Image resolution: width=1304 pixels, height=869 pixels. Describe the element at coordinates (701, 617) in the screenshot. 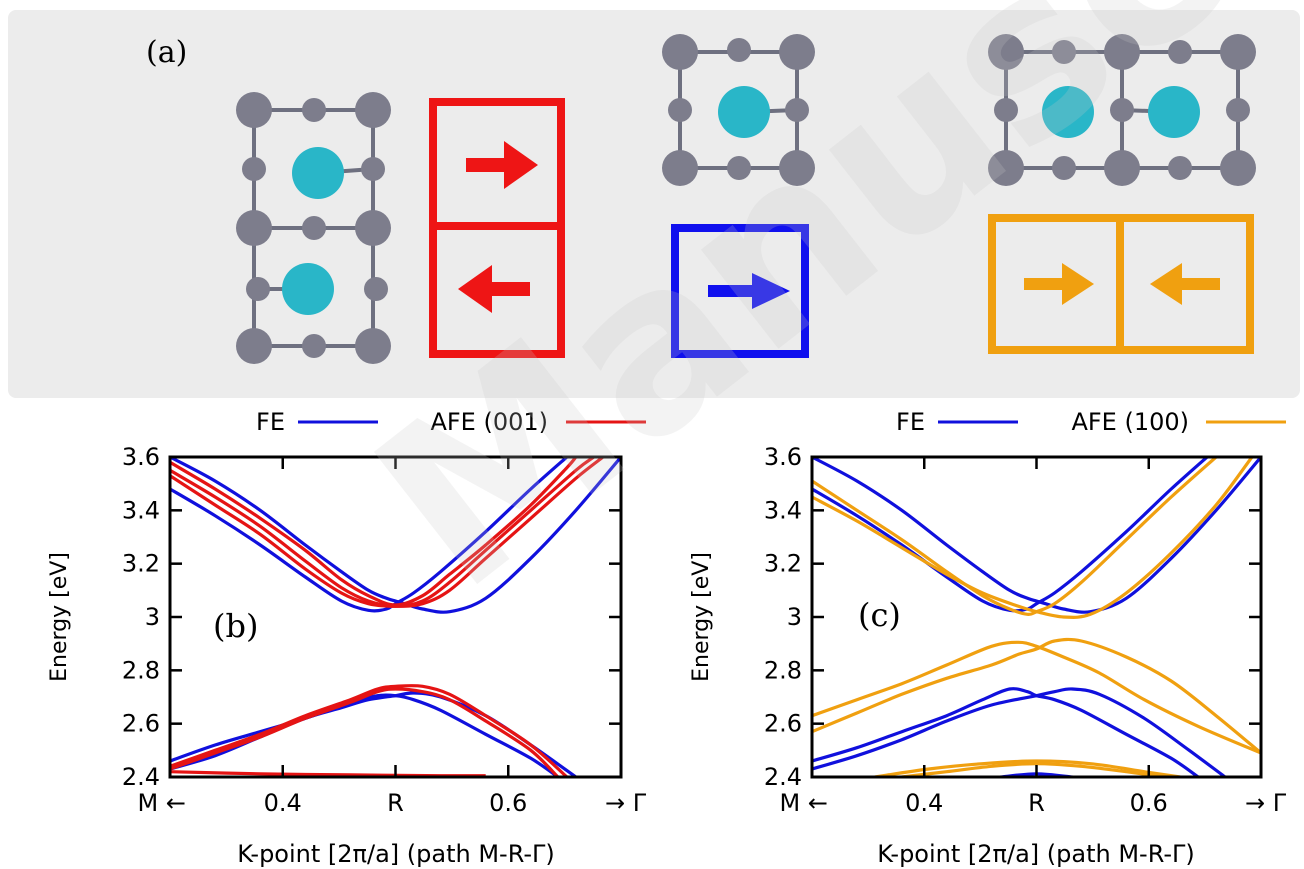

I see `chart-c-ylabel: Energy [eV]` at that location.